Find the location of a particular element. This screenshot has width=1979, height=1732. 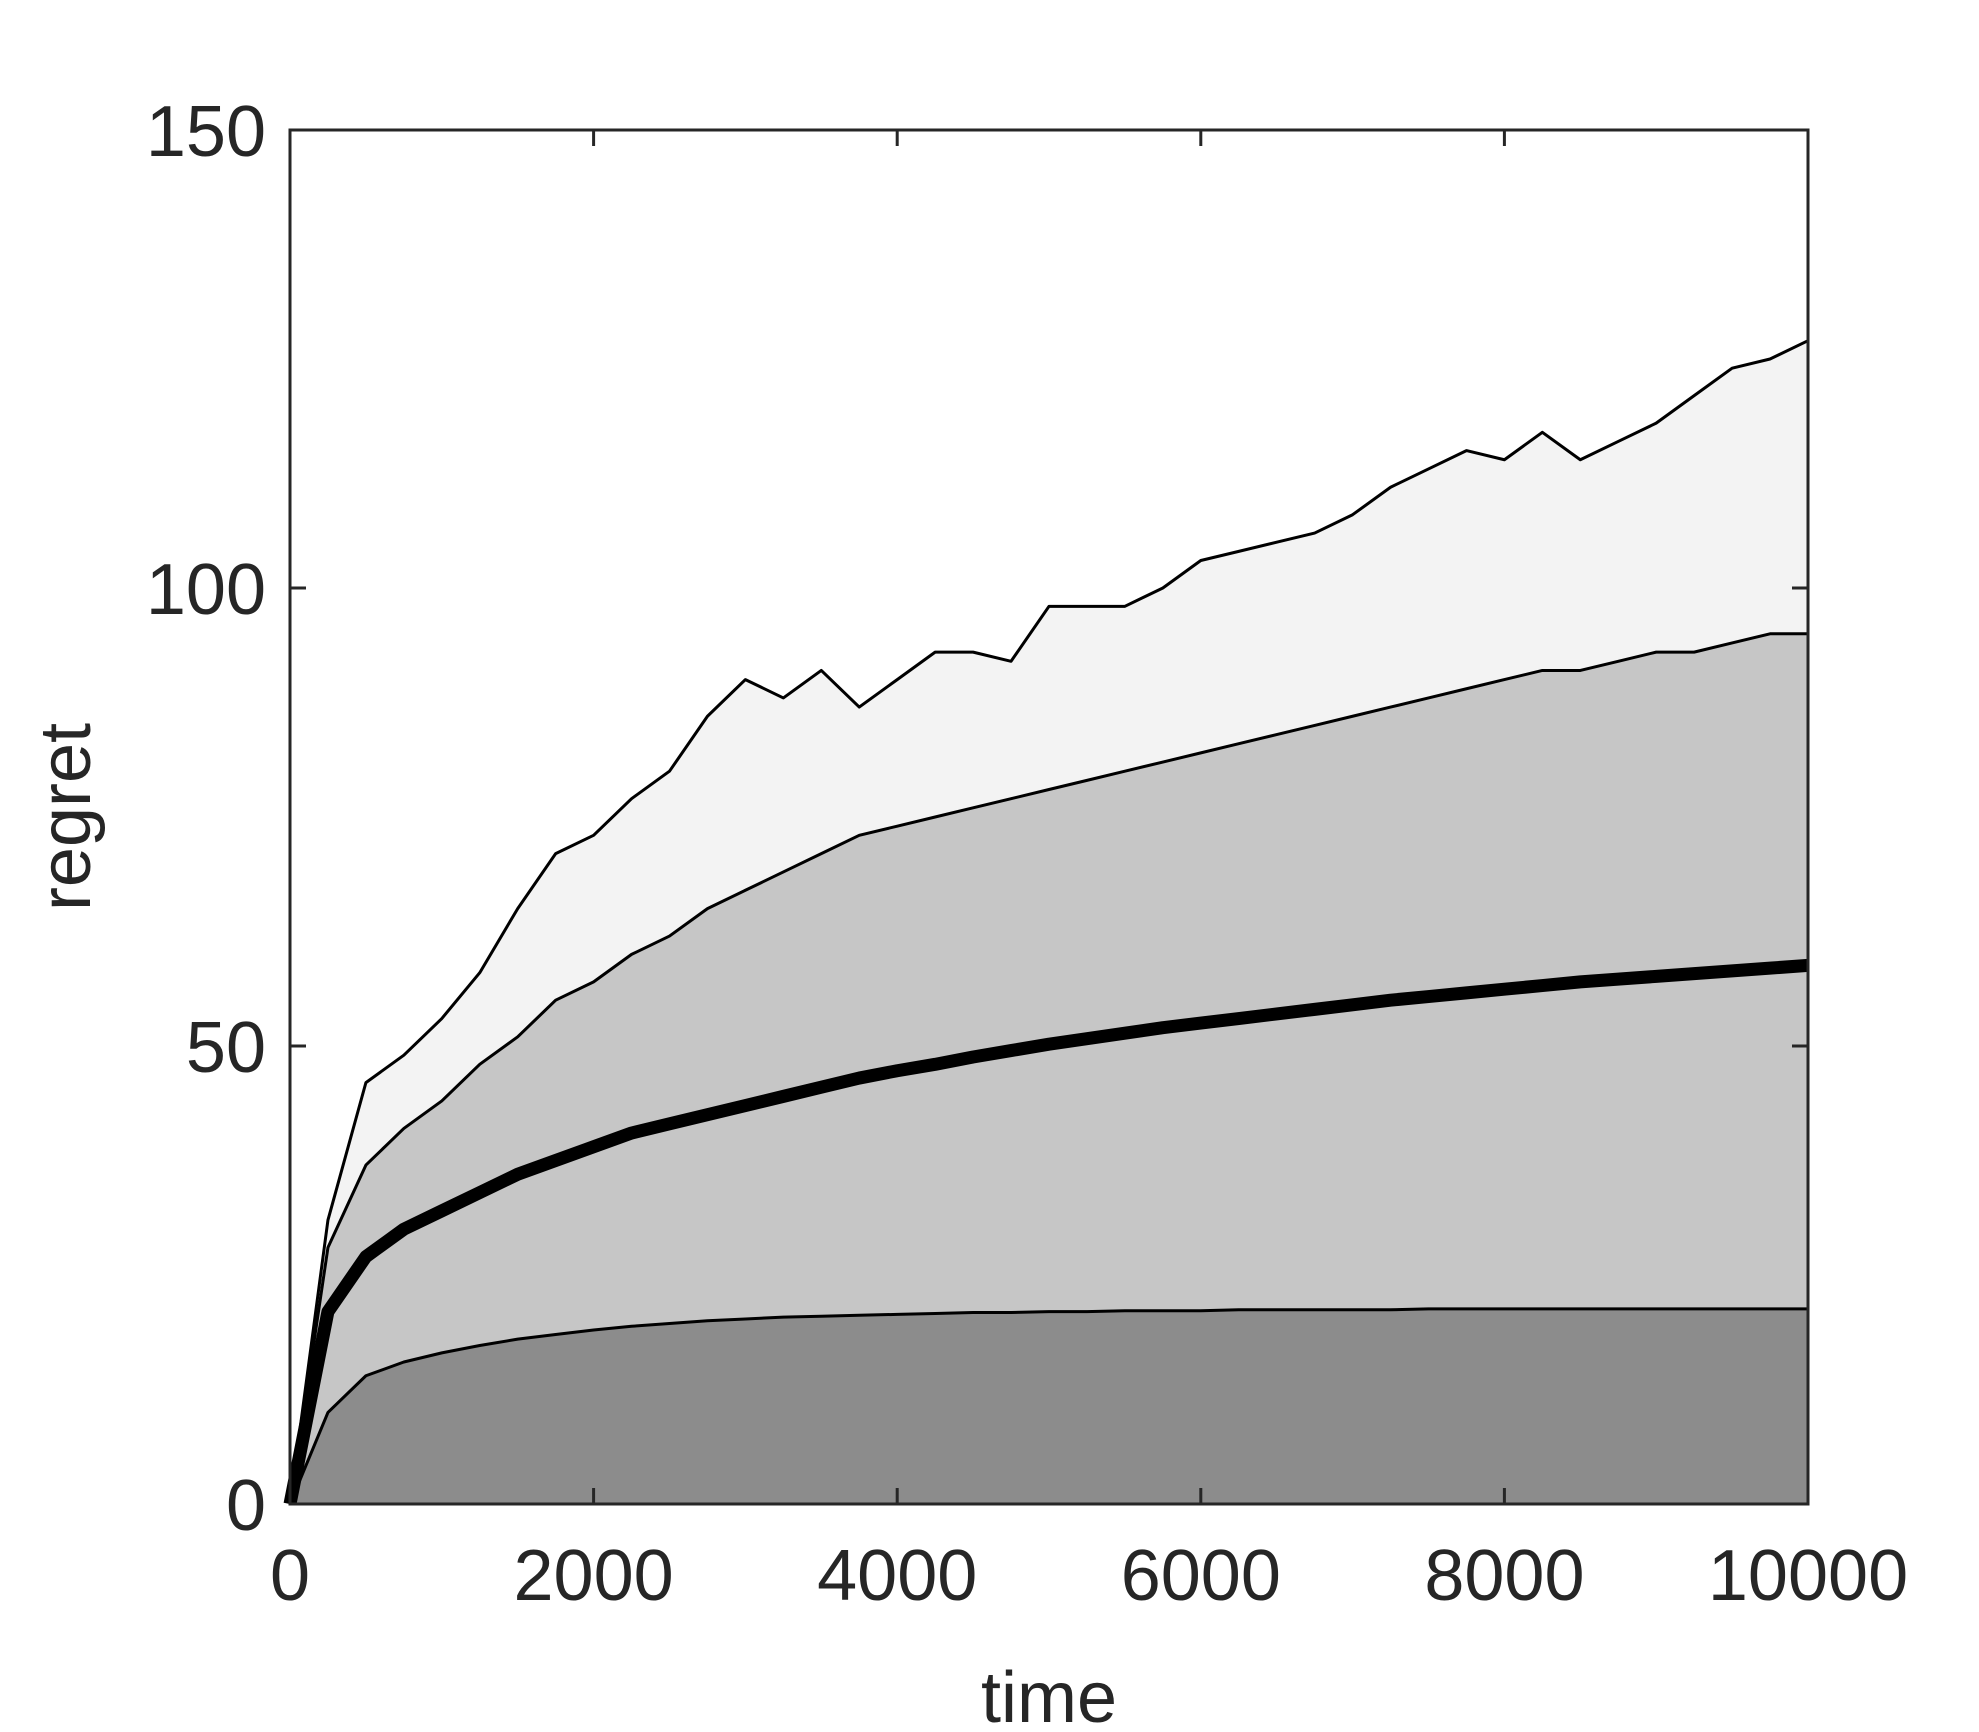

y-tick-label: 150 is located at coordinates (206, 132).